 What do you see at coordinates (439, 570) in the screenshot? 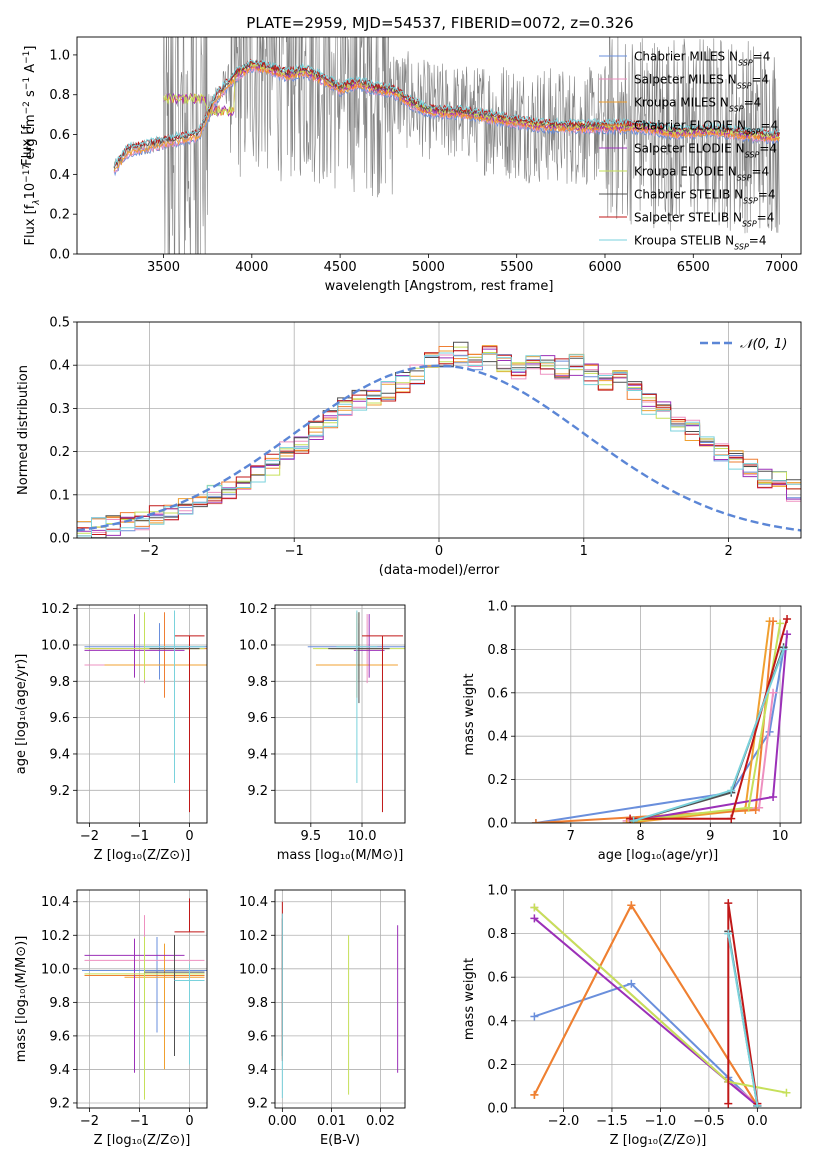
I see `x-axis-label: (data-model)/error` at bounding box center [439, 570].